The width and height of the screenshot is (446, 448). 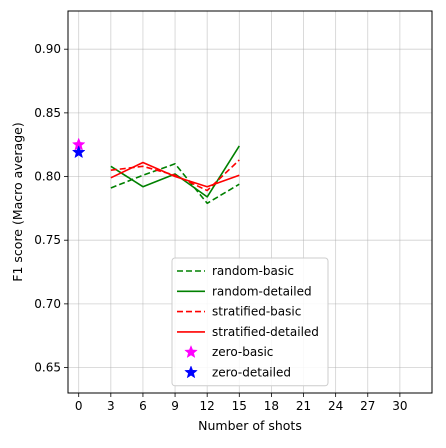 I want to click on series-line-stratified-detailed, so click(x=175, y=174).